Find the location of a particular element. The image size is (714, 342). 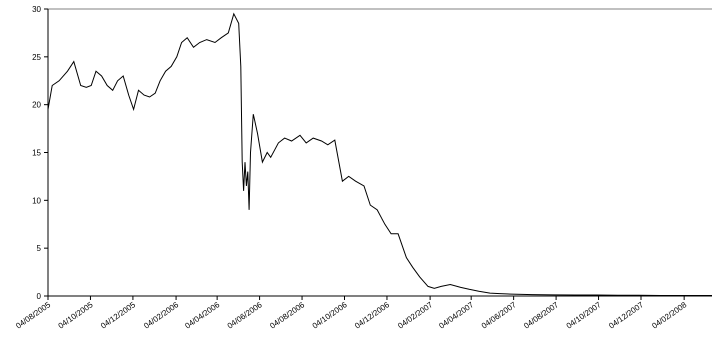

y-axis: 0 5 10 15 20 25 30 is located at coordinates (40, 153).